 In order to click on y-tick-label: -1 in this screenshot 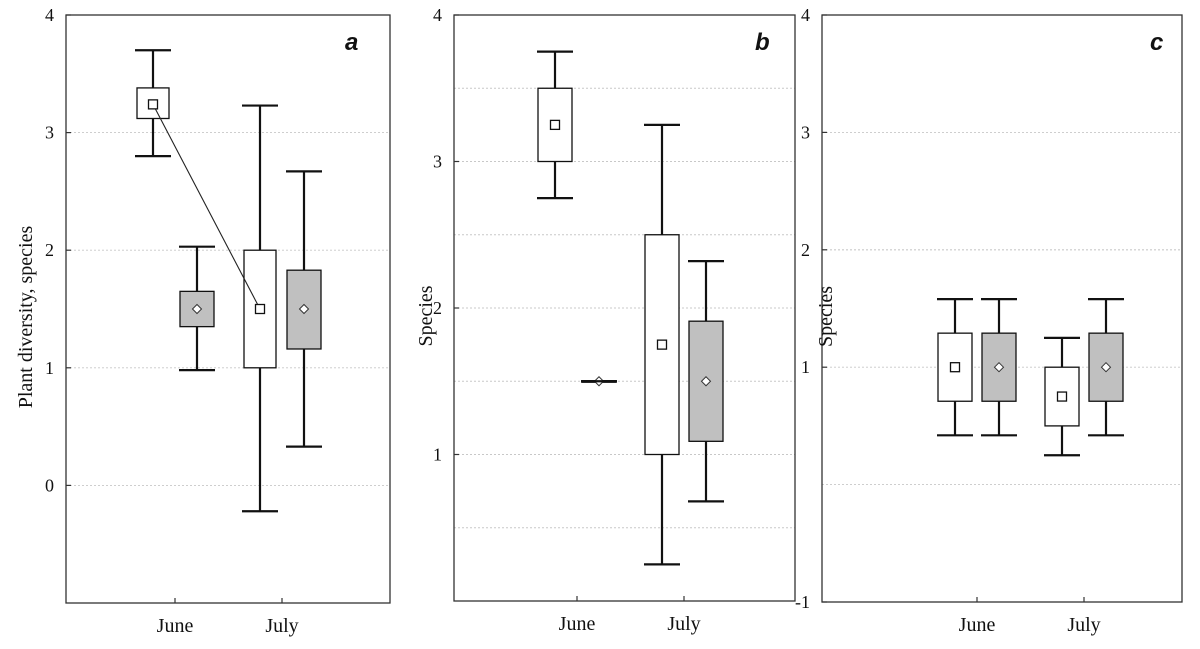, I will do `click(802, 602)`.